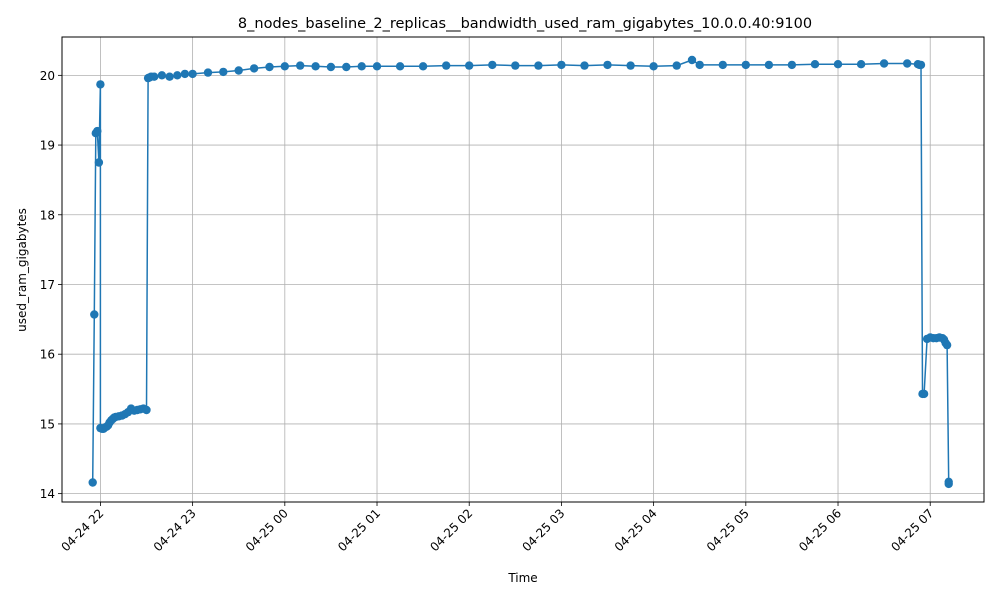  Describe the element at coordinates (22, 270) in the screenshot. I see `y-axis-title: used_ram_gigabytes` at that location.